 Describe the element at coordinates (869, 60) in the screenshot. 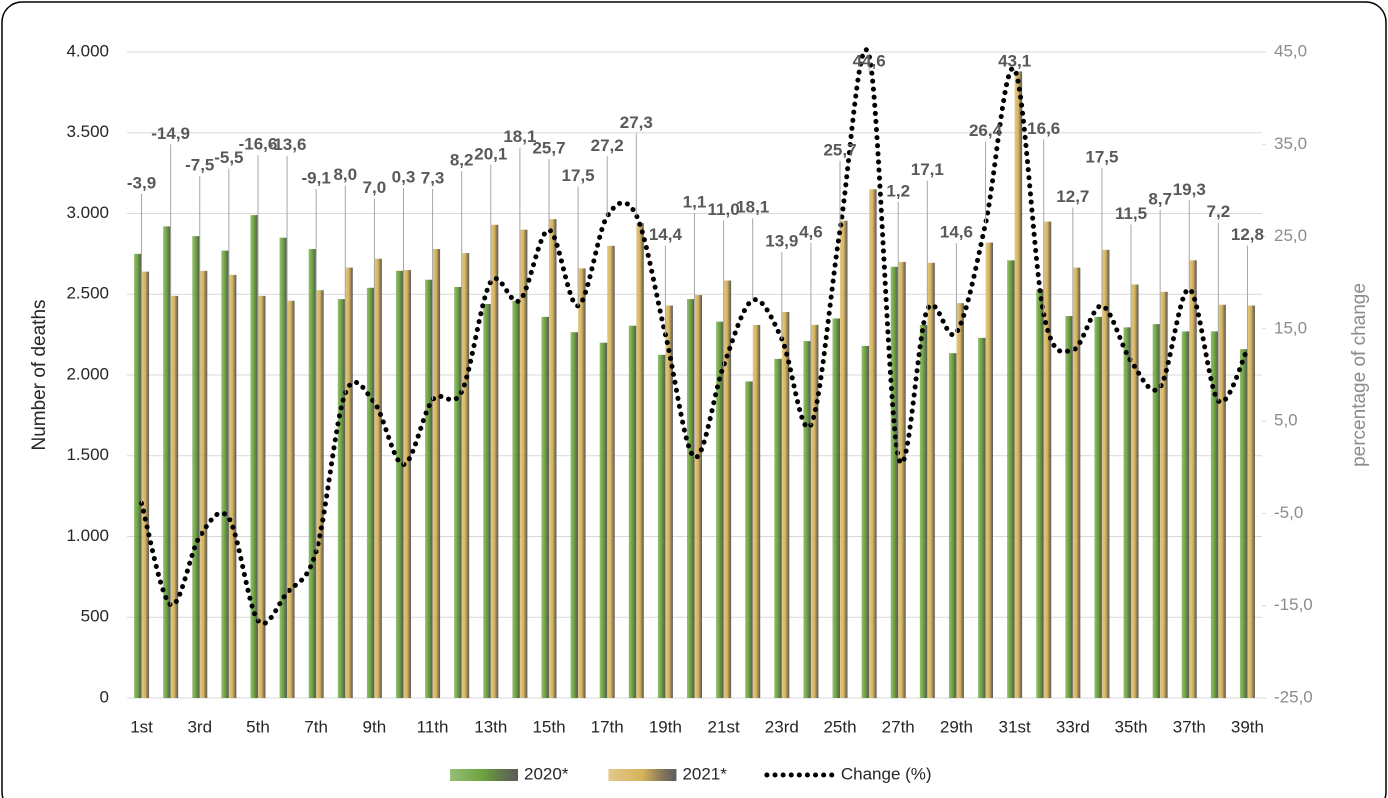

I see `data-label: 44,6` at that location.